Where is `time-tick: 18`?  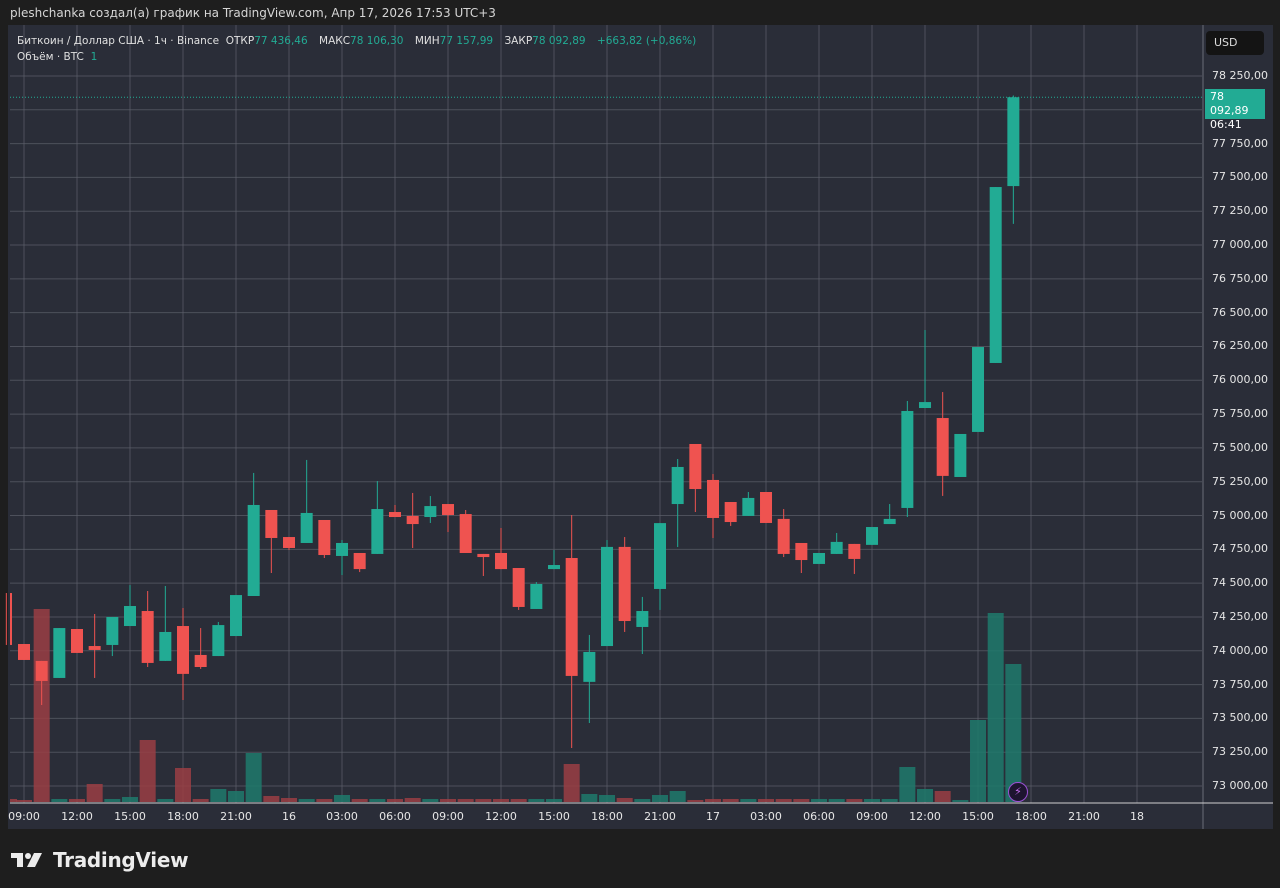 time-tick: 18 is located at coordinates (1137, 816).